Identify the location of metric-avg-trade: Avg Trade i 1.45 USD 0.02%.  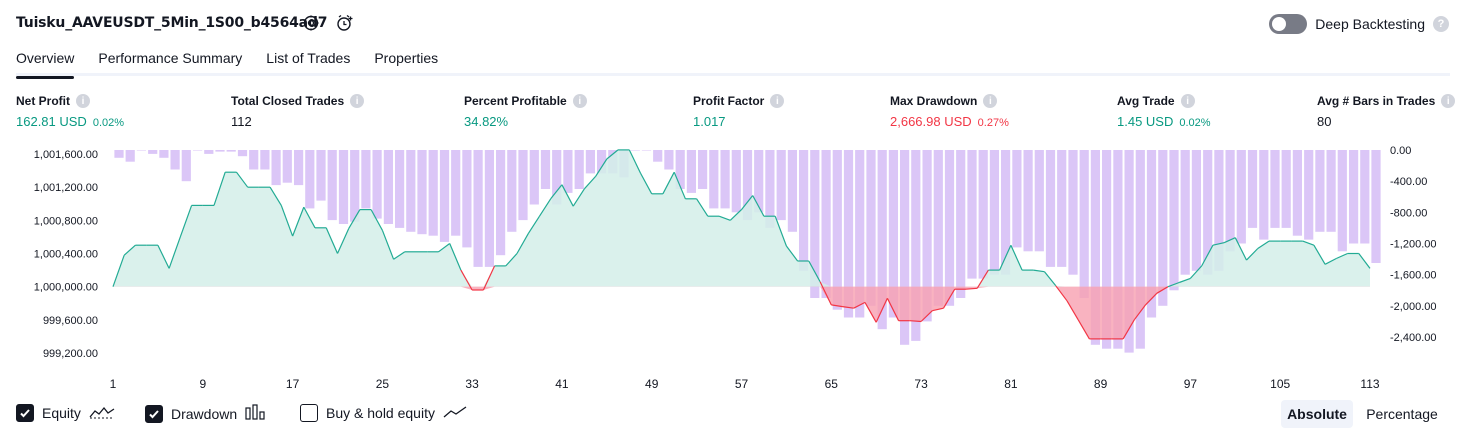
(1164, 111).